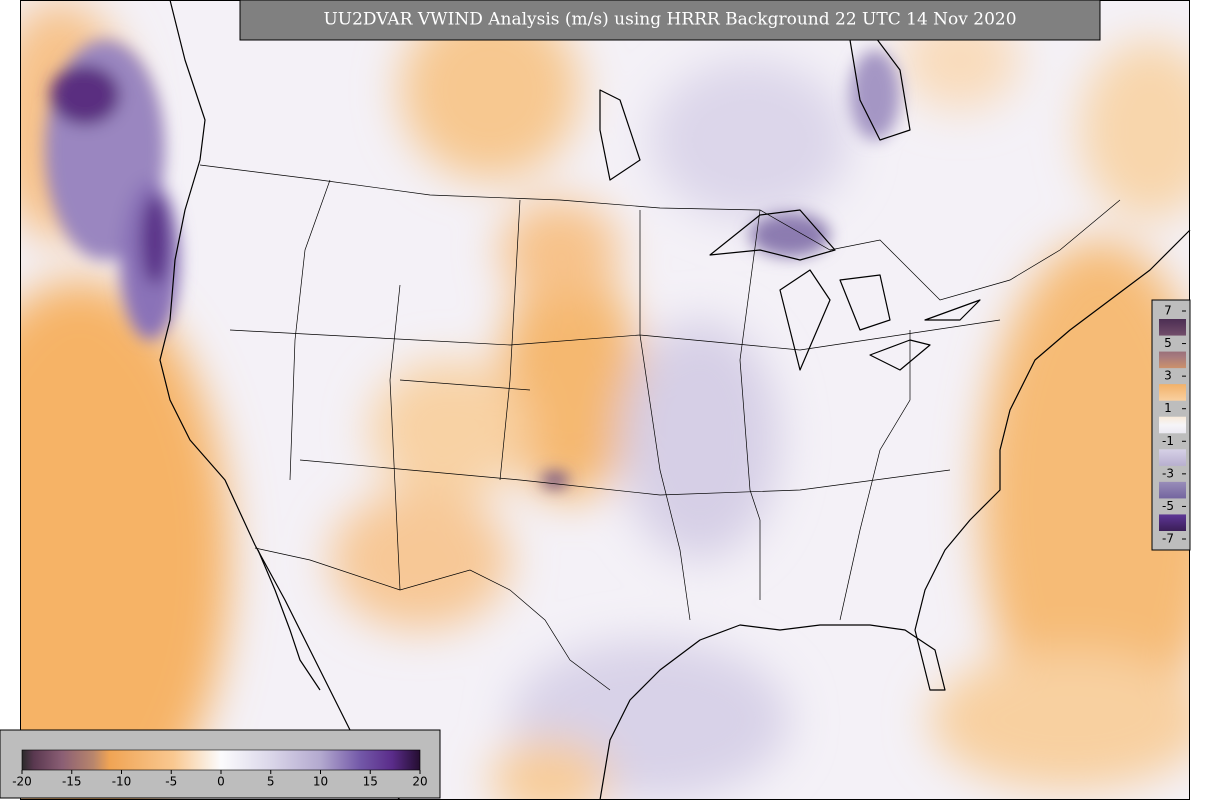 The image size is (1216, 800). Describe the element at coordinates (1168, 539) in the screenshot. I see `colorbar-tick-label: -7` at that location.